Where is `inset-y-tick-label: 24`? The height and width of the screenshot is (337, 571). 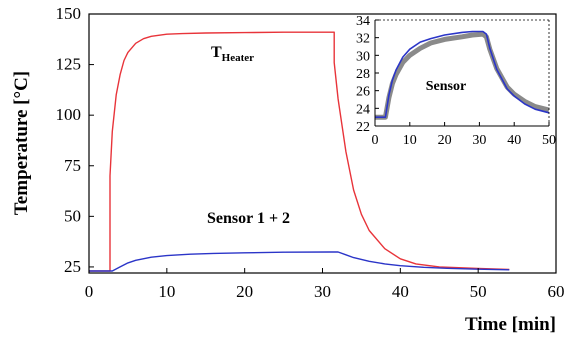
inset-y-tick-label: 24 is located at coordinates (363, 109).